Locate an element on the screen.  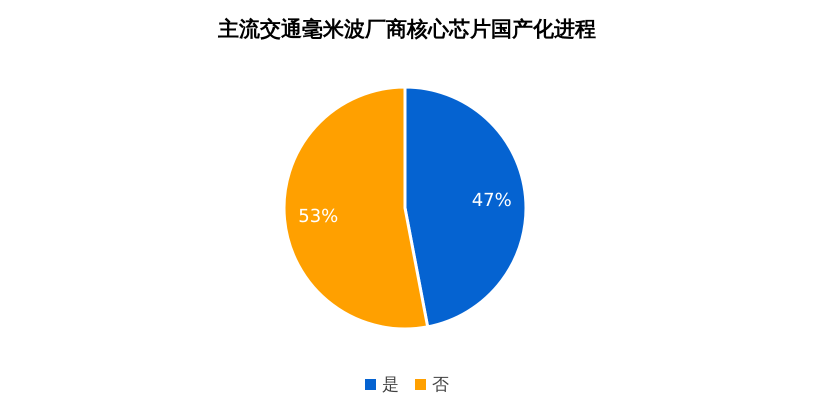
legend-label: 是 is located at coordinates (390, 385).